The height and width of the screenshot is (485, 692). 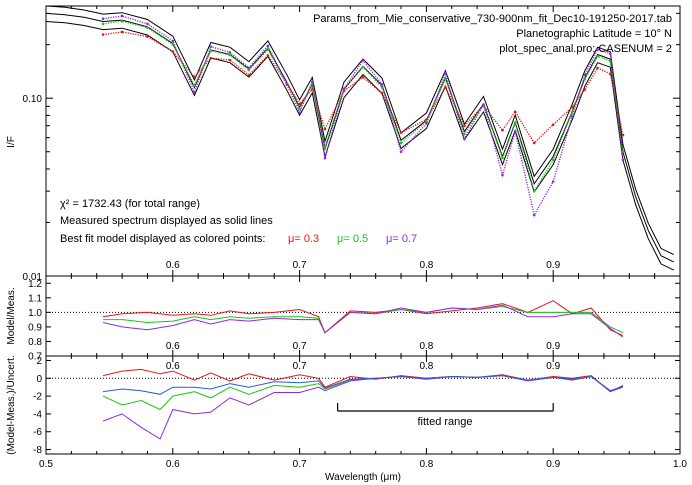 I want to click on xlabel: Wavelength (μm), so click(x=363, y=477).